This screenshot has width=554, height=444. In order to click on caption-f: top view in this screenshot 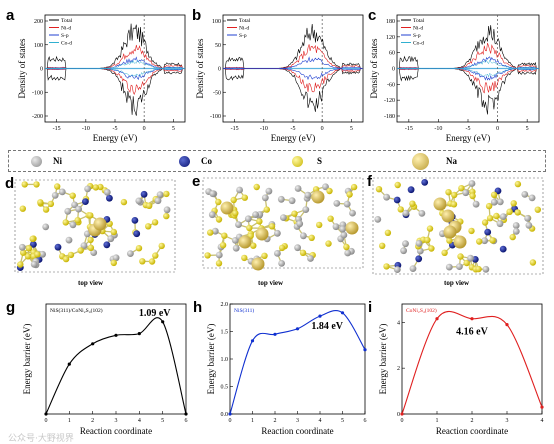, I will do `click(457, 283)`.